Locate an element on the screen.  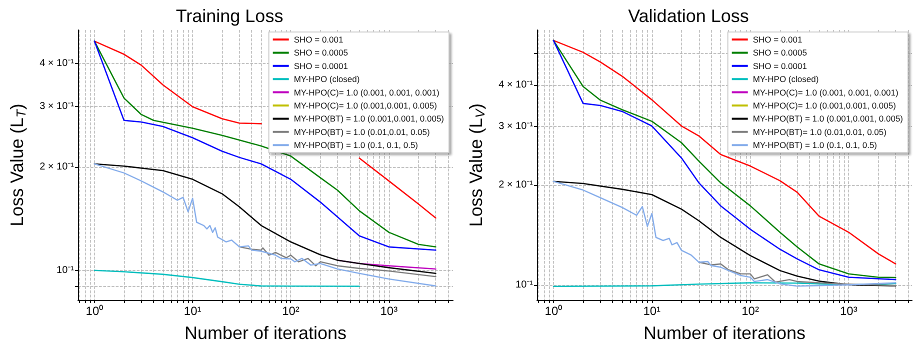
legend-label: MY-HPO(BT) = 1.0 (0.01,0.01, 0.05) is located at coordinates (362, 131).